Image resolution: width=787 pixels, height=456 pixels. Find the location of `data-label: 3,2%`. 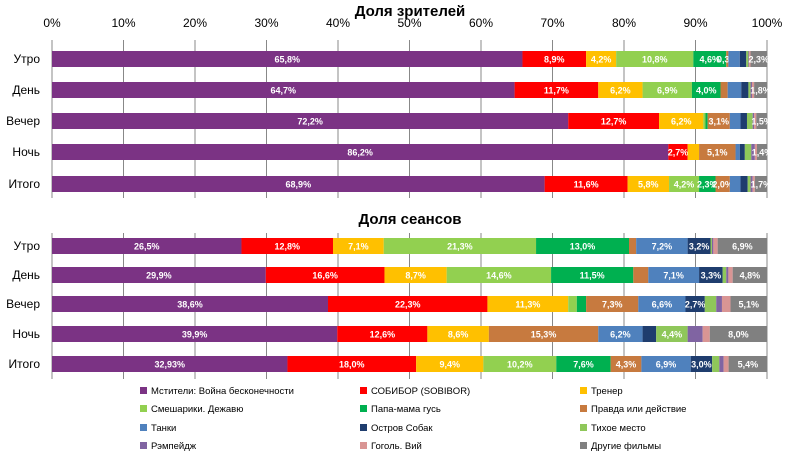

data-label: 3,2% is located at coordinates (699, 247).